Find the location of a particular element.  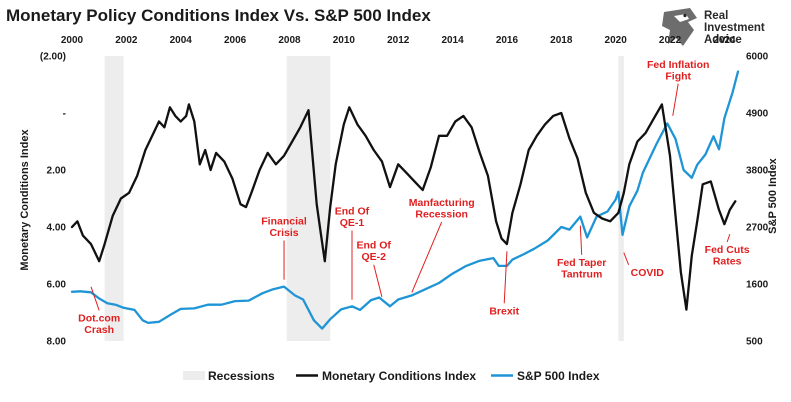

x-tick-label: 2006 is located at coordinates (235, 40).